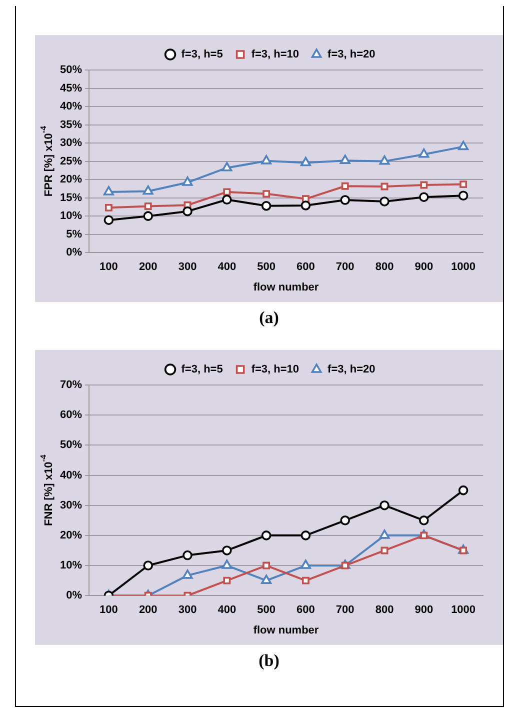  What do you see at coordinates (47, 490) in the screenshot?
I see `y-axis-title: FNR [%] x10-4` at bounding box center [47, 490].